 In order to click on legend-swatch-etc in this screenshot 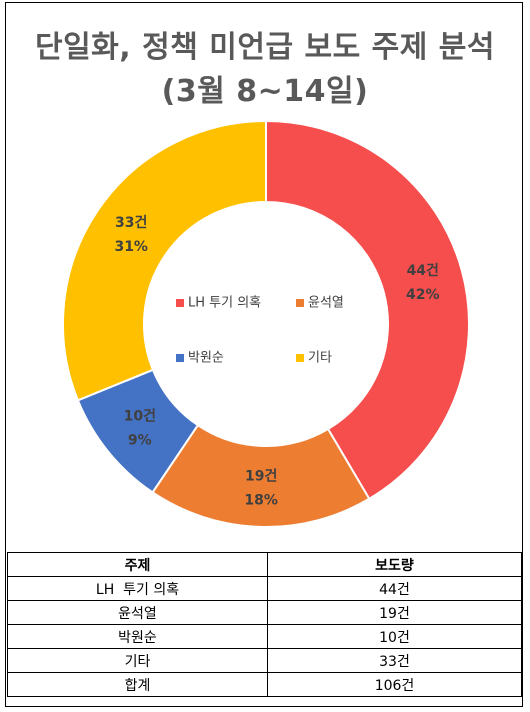, I will do `click(300, 358)`.